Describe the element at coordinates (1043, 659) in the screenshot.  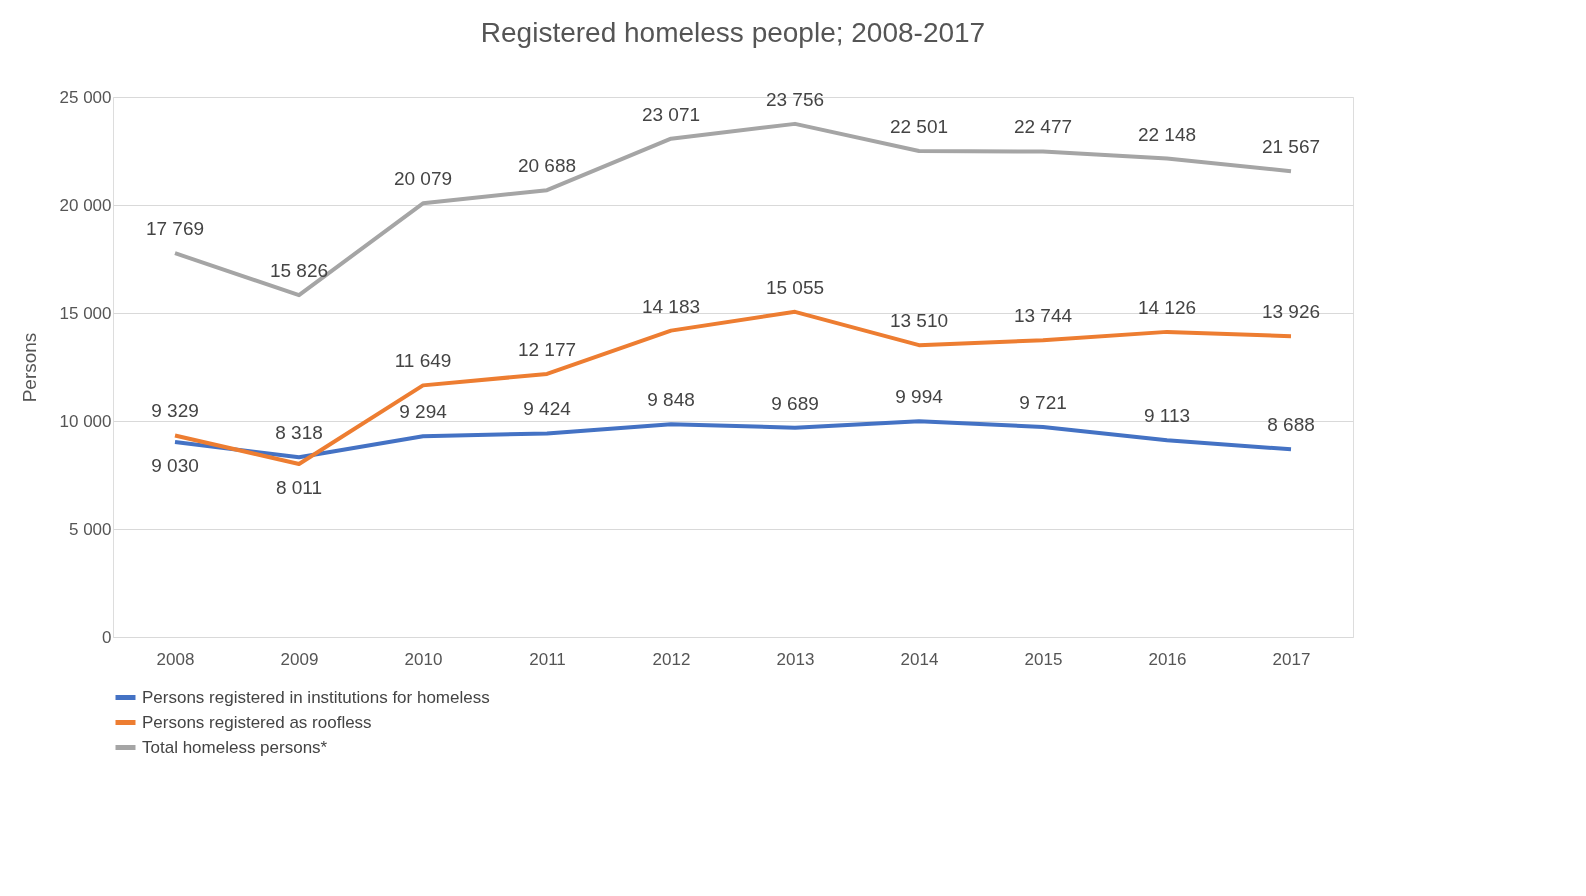
I see `x-tick-label: 2015` at that location.